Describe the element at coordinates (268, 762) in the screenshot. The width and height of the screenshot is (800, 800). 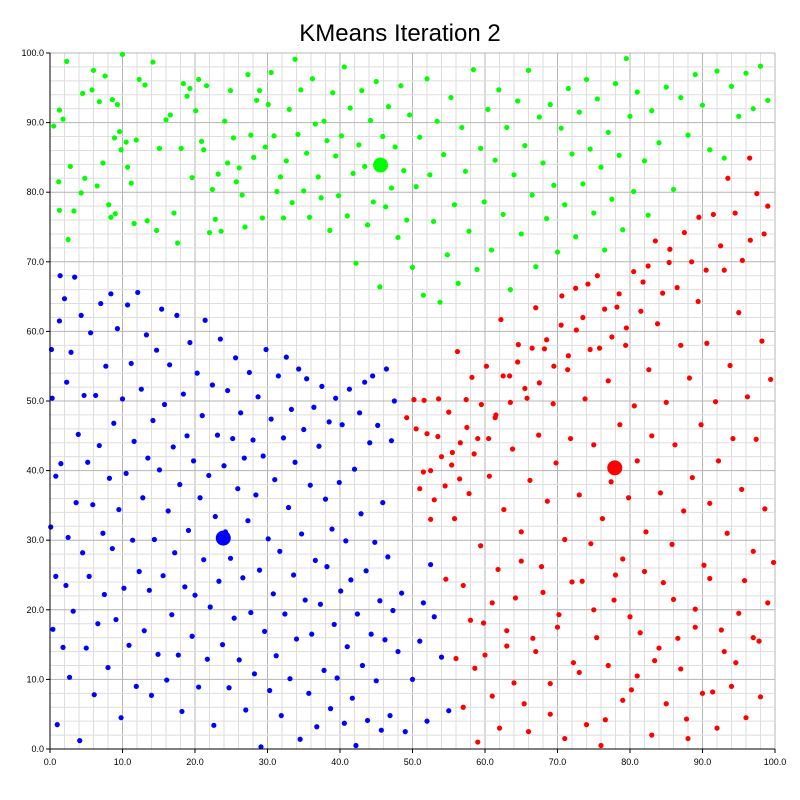
I see `x-tick-label: 30.0` at that location.